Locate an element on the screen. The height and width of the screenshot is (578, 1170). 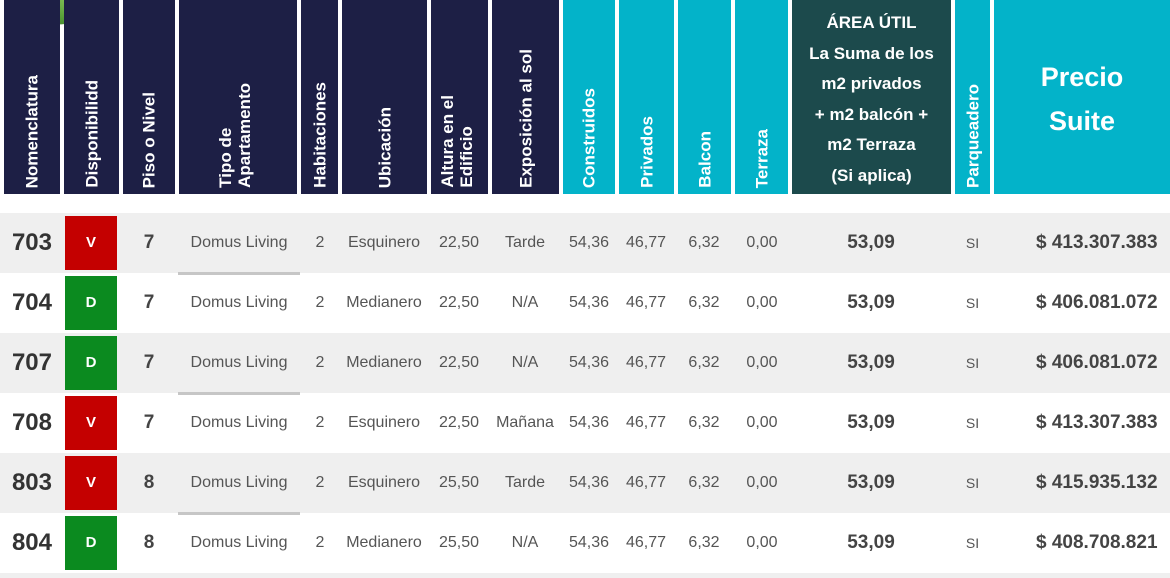
header-precio-label: Precio Suite is located at coordinates (1082, 99).